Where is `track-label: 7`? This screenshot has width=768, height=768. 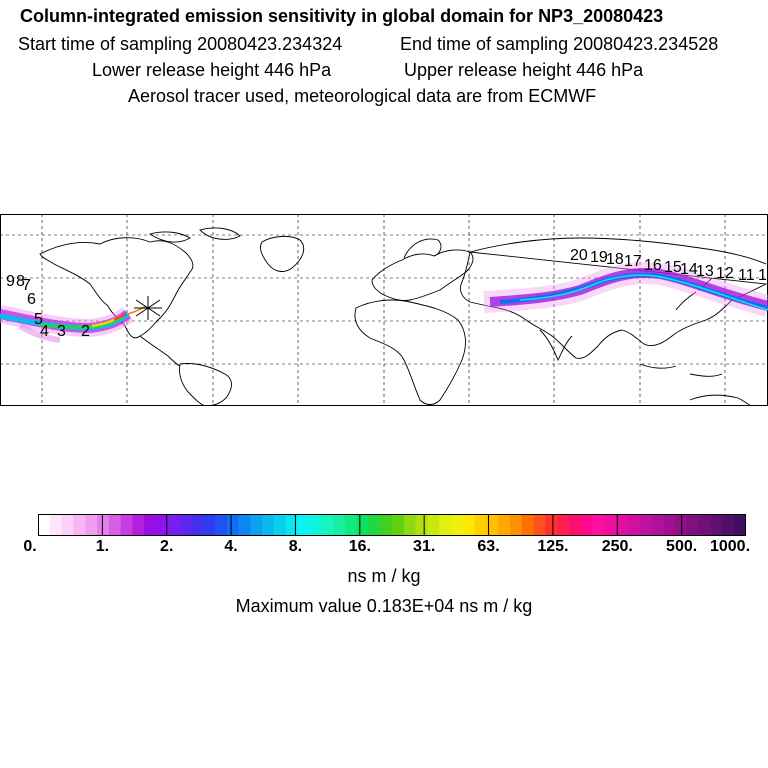 track-label: 7 is located at coordinates (26, 285).